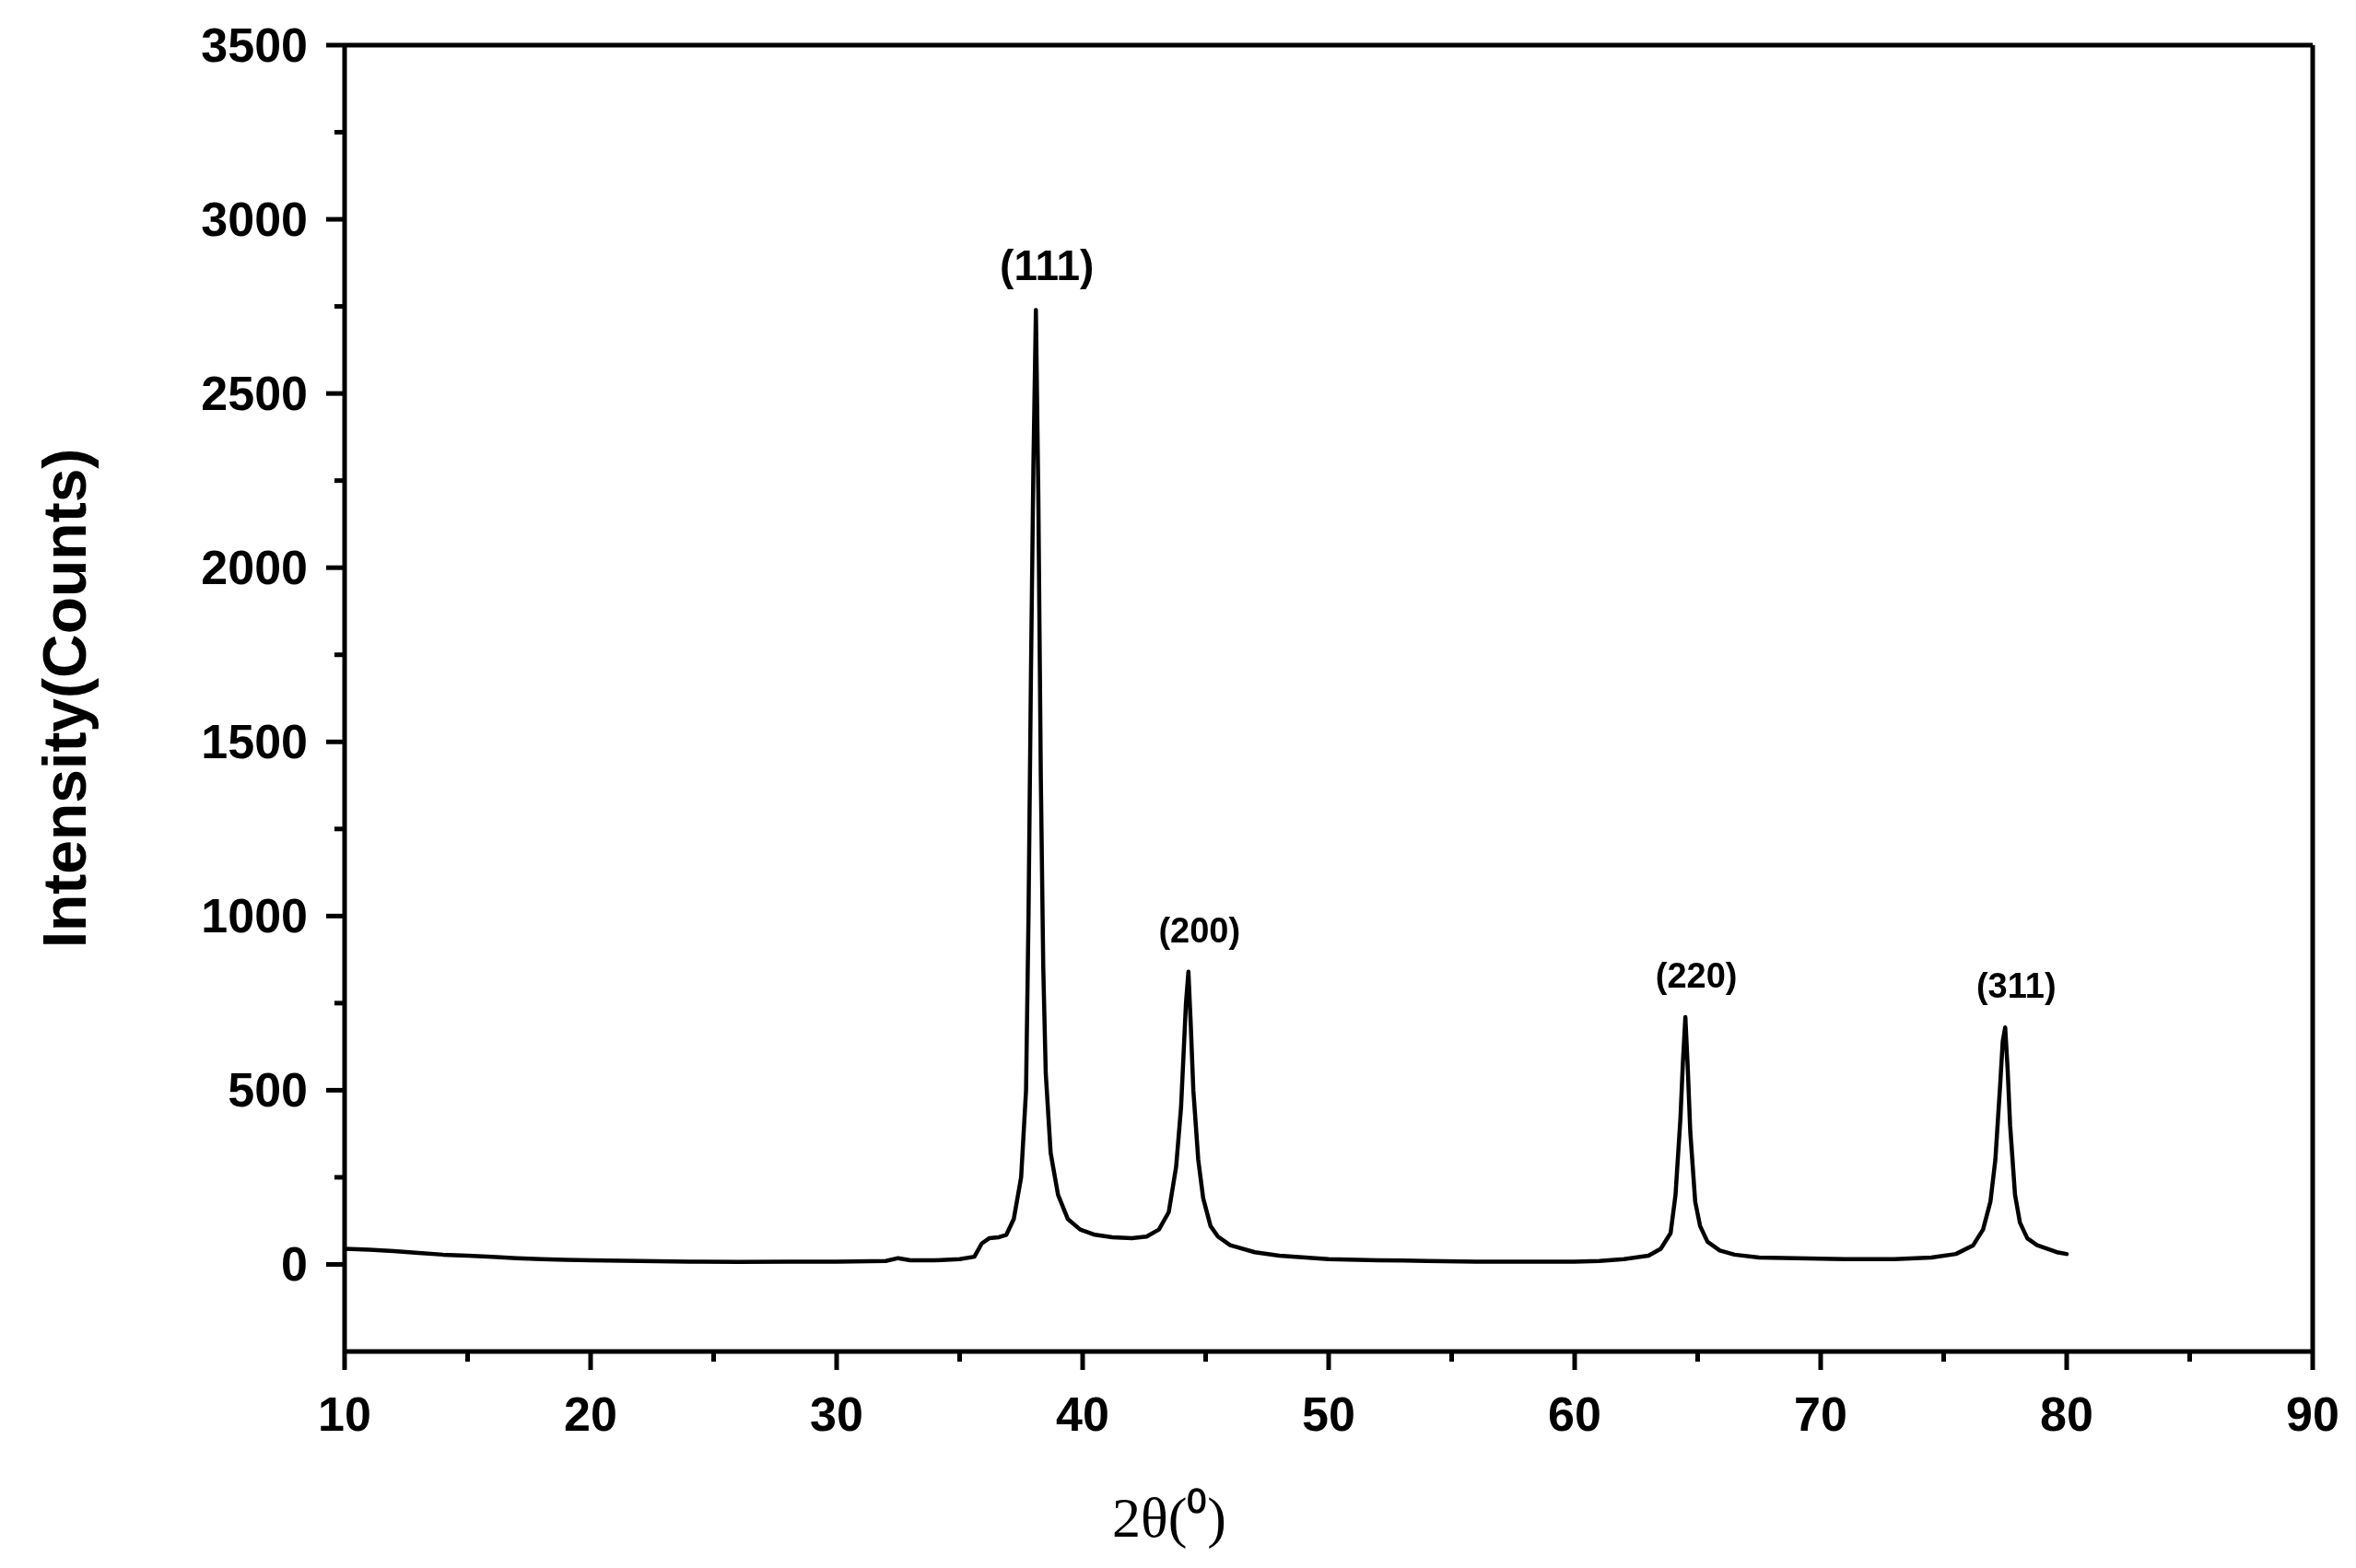 This screenshot has width=2356, height=1568. What do you see at coordinates (2066, 1414) in the screenshot?
I see `x-tick-label: 80` at bounding box center [2066, 1414].